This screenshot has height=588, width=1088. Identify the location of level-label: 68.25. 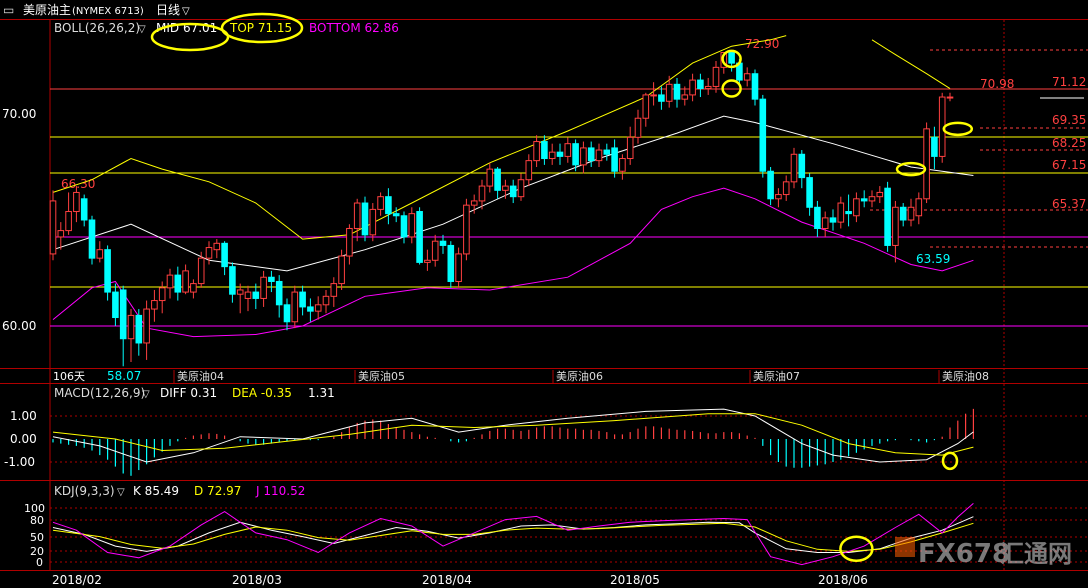
(1069, 143).